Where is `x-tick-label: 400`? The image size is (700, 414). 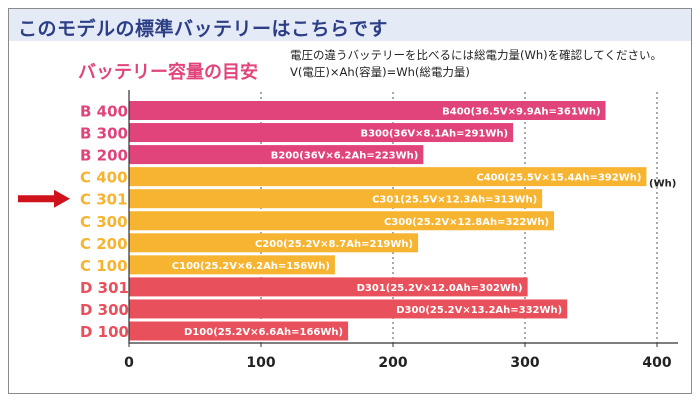 x-tick-label: 400 is located at coordinates (656, 363).